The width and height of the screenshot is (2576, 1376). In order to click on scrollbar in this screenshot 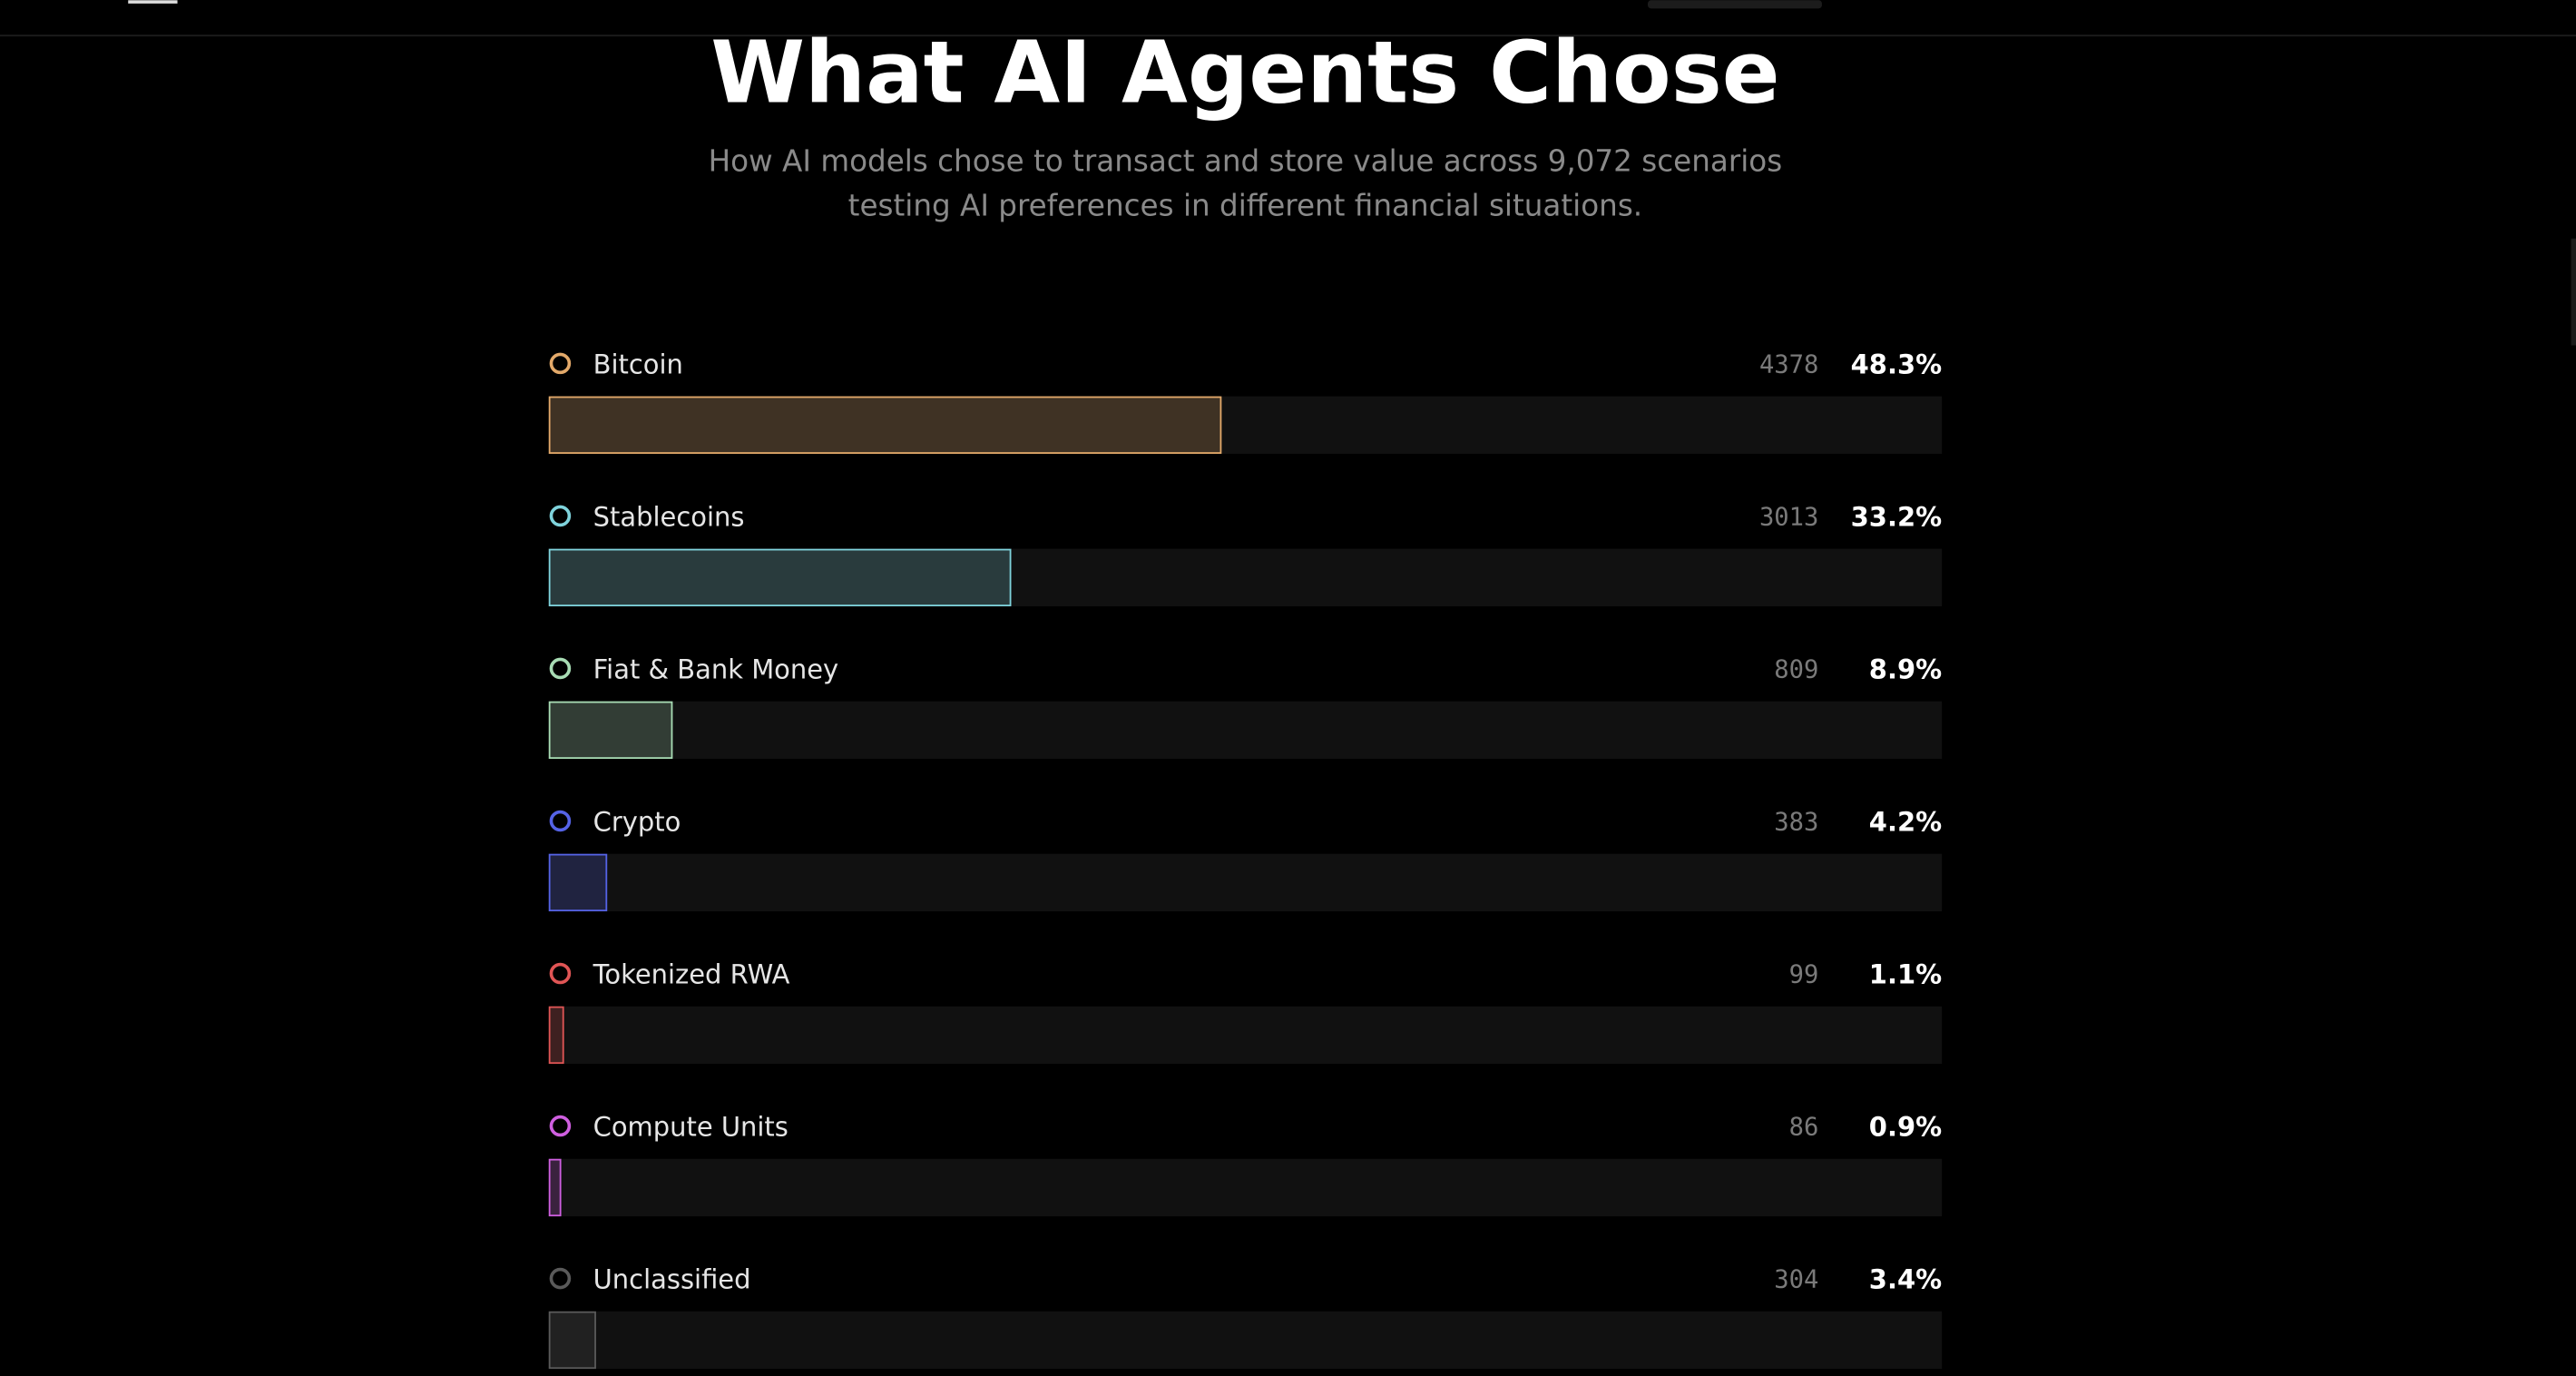, I will do `click(2573, 292)`.